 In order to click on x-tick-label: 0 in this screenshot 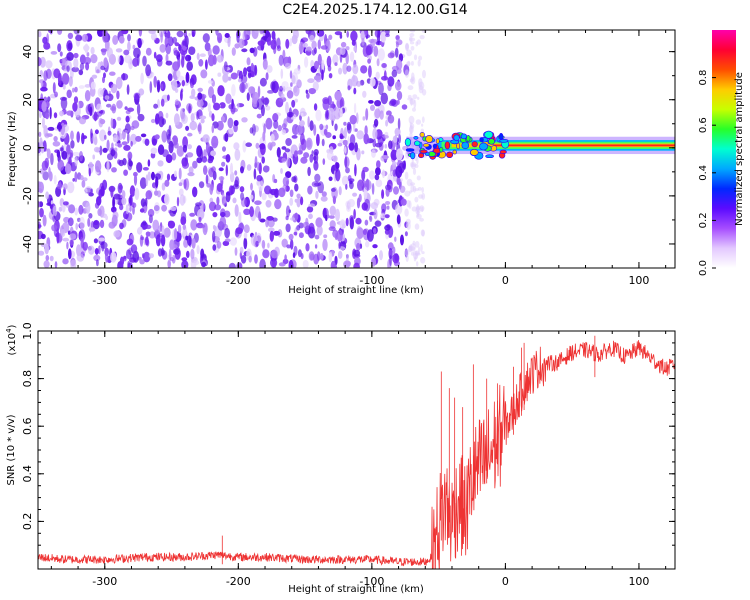, I will do `click(505, 581)`.